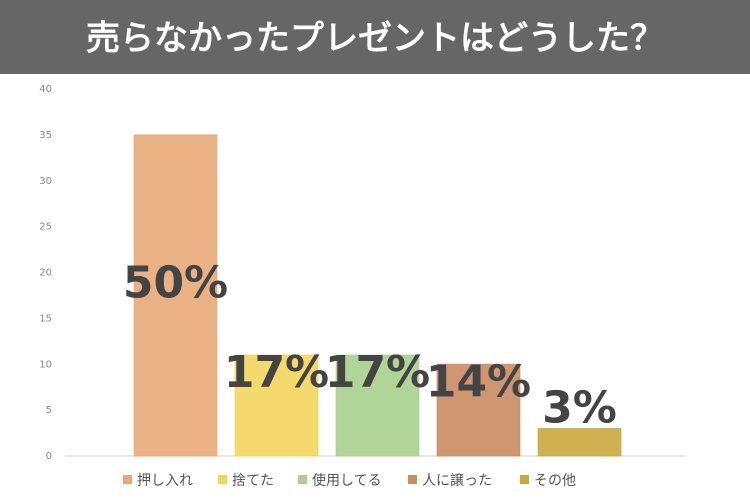  What do you see at coordinates (45, 318) in the screenshot?
I see `y-tick-label: 15` at bounding box center [45, 318].